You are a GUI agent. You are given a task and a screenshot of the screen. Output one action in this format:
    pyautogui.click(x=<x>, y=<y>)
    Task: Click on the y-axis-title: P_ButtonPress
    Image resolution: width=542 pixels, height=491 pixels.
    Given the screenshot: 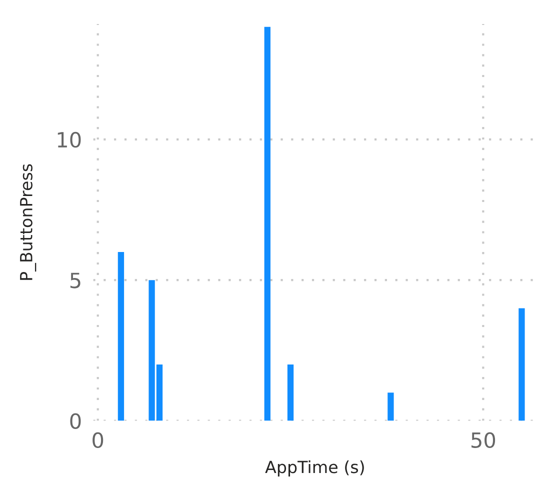 What is the action you would take?
    pyautogui.click(x=28, y=222)
    